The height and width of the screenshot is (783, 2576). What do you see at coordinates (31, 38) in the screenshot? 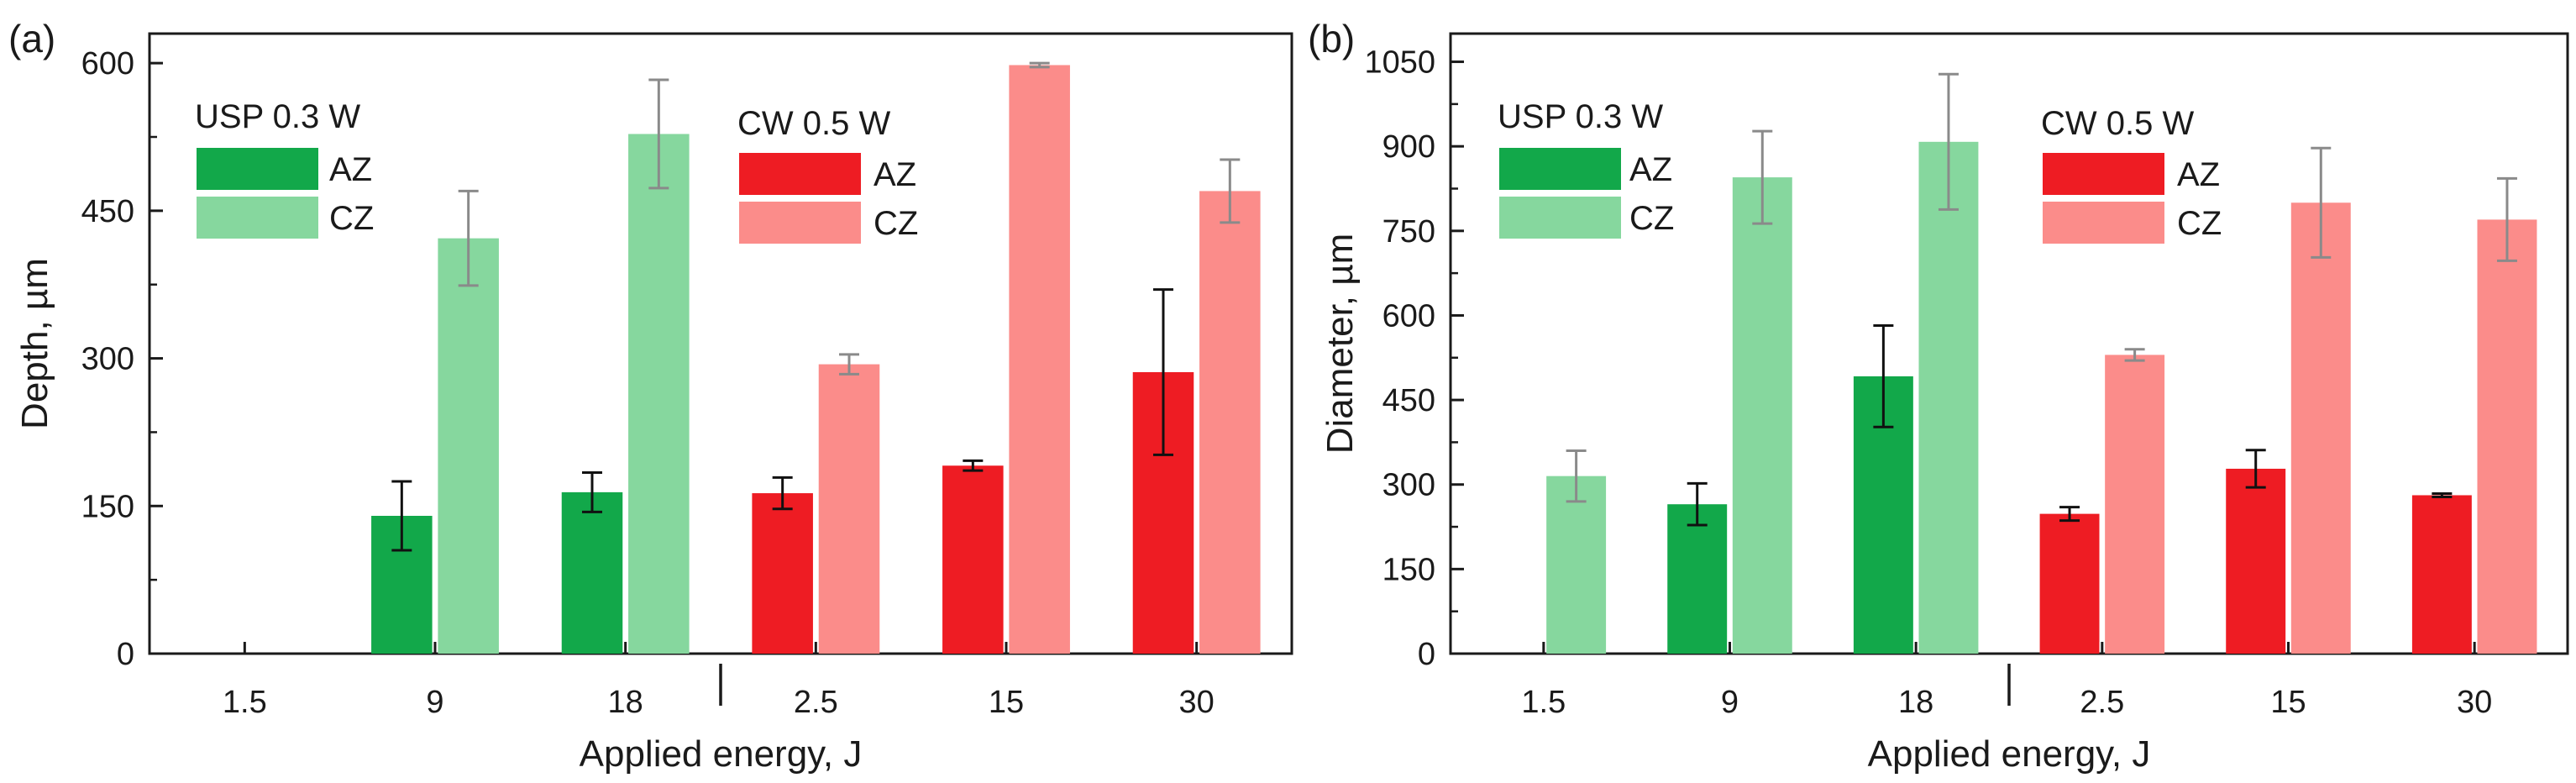
I see `panel-label: (a)` at bounding box center [31, 38].